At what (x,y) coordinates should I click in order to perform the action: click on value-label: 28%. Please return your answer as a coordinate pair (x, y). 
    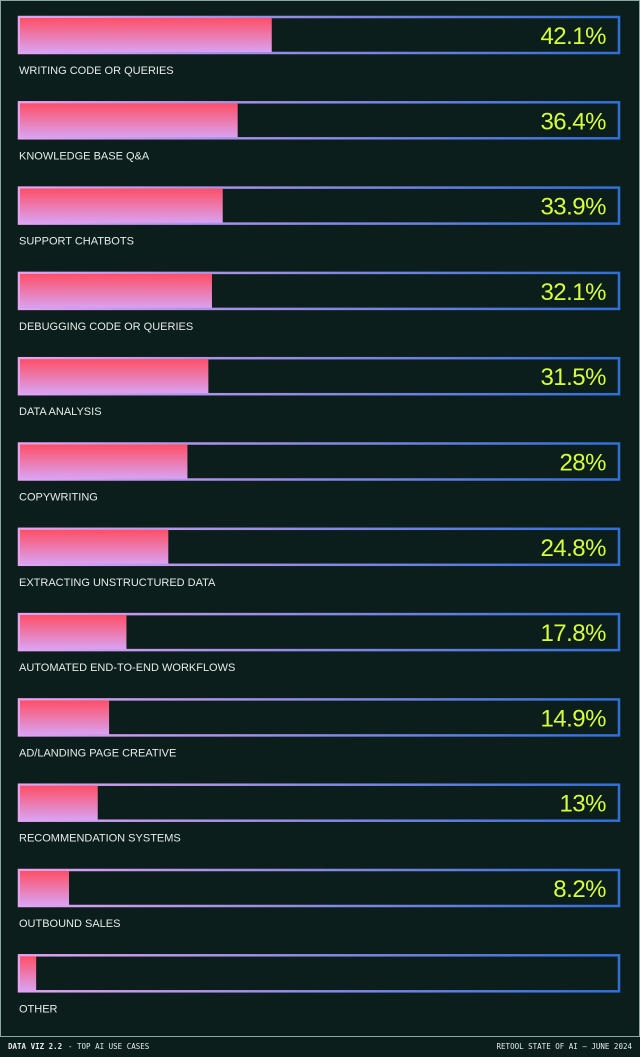
    Looking at the image, I should click on (582, 463).